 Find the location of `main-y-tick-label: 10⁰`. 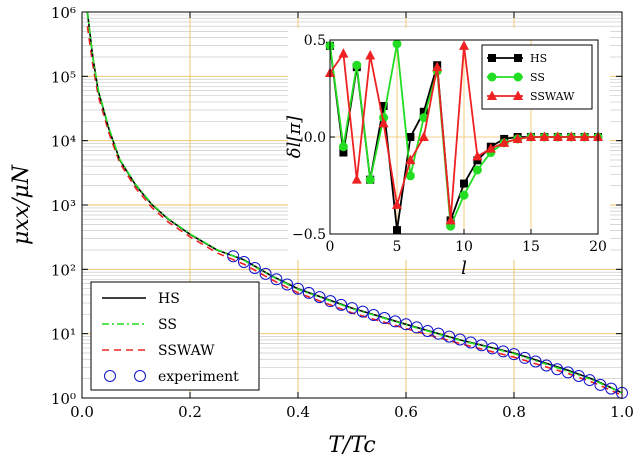

main-y-tick-label: 10⁰ is located at coordinates (63, 399).